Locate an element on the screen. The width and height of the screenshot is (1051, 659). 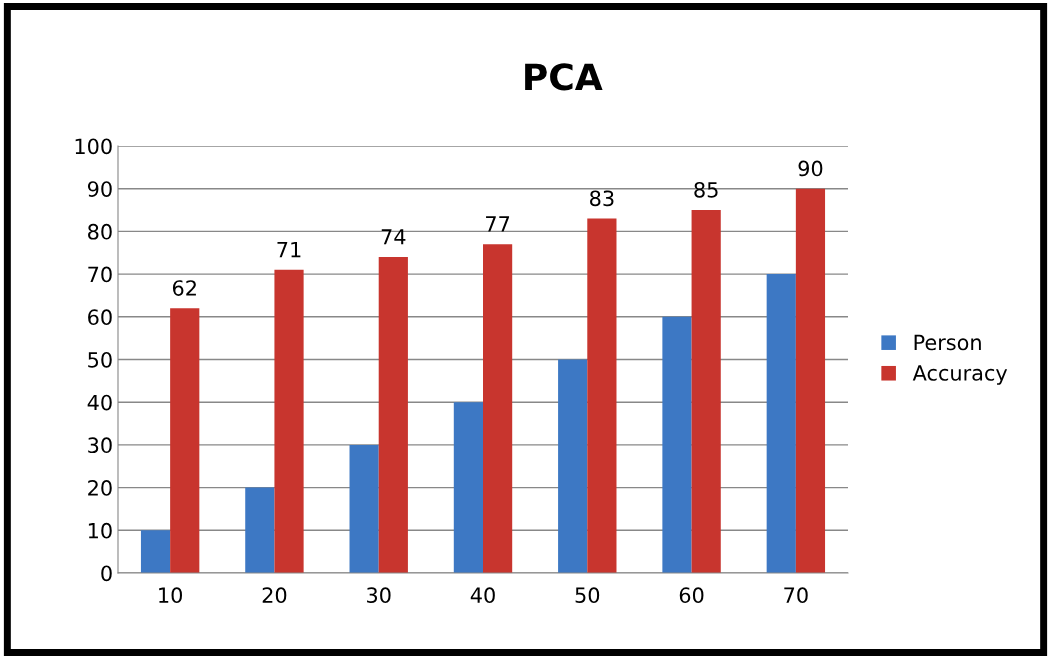
y-tick-label: 100 is located at coordinates (93, 146).